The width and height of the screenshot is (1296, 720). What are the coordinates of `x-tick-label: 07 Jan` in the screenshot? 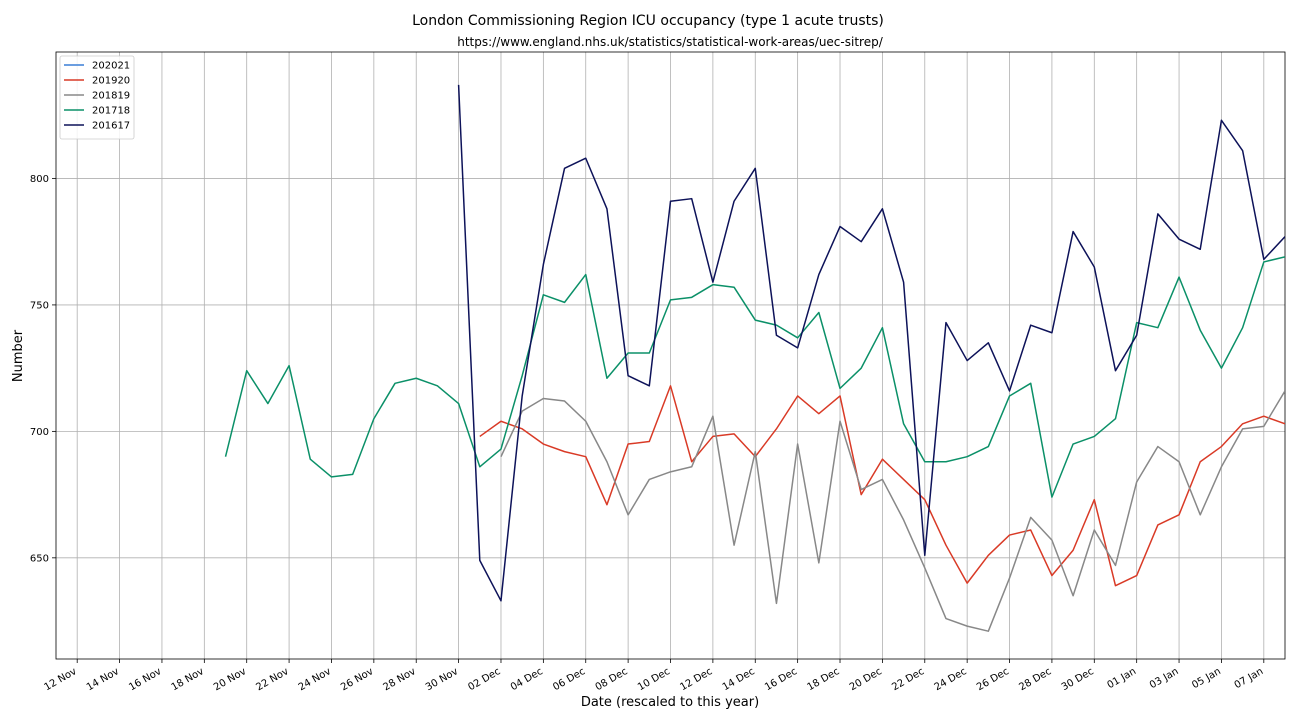 It's located at (1249, 678).